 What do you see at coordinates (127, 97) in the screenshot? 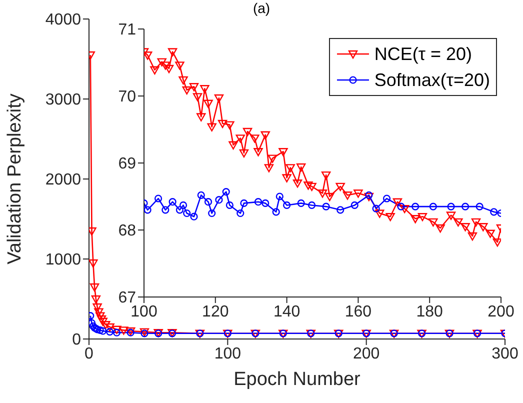
I see `y-tick-label: 70` at bounding box center [127, 97].